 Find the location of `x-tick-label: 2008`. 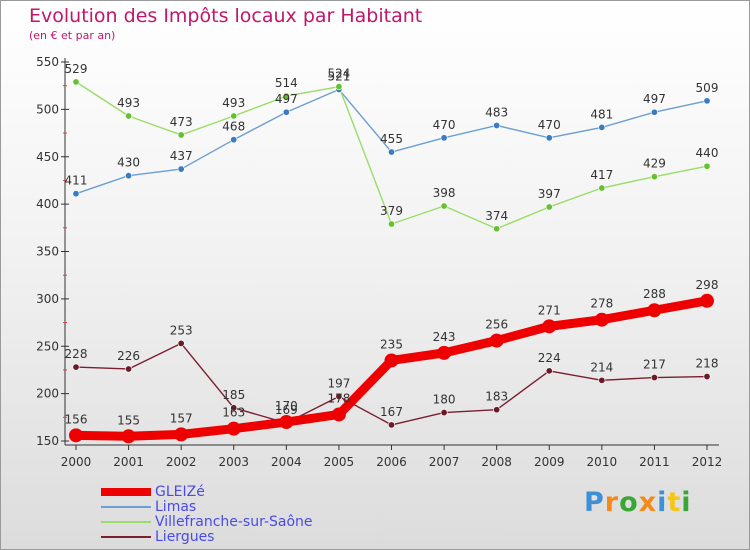

x-tick-label: 2008 is located at coordinates (496, 462).